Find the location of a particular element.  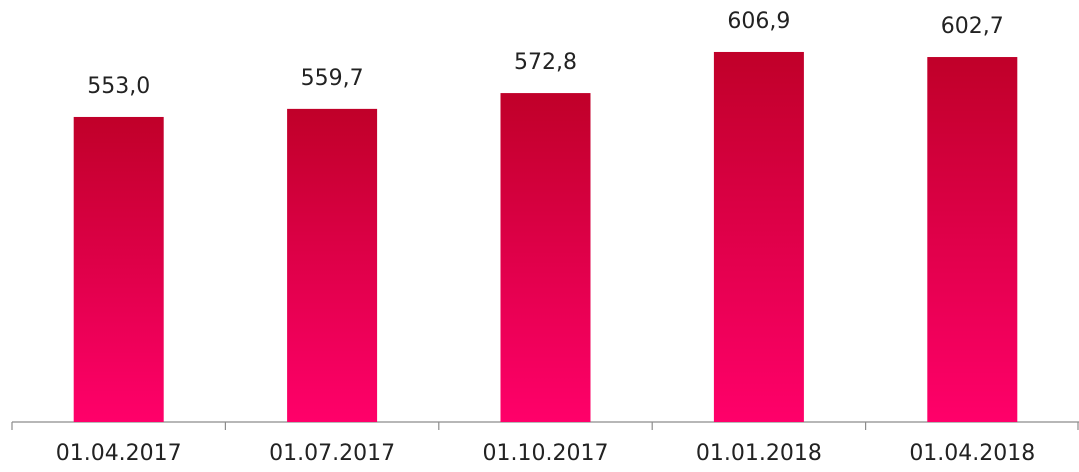

value-label: 606,9 is located at coordinates (758, 21).